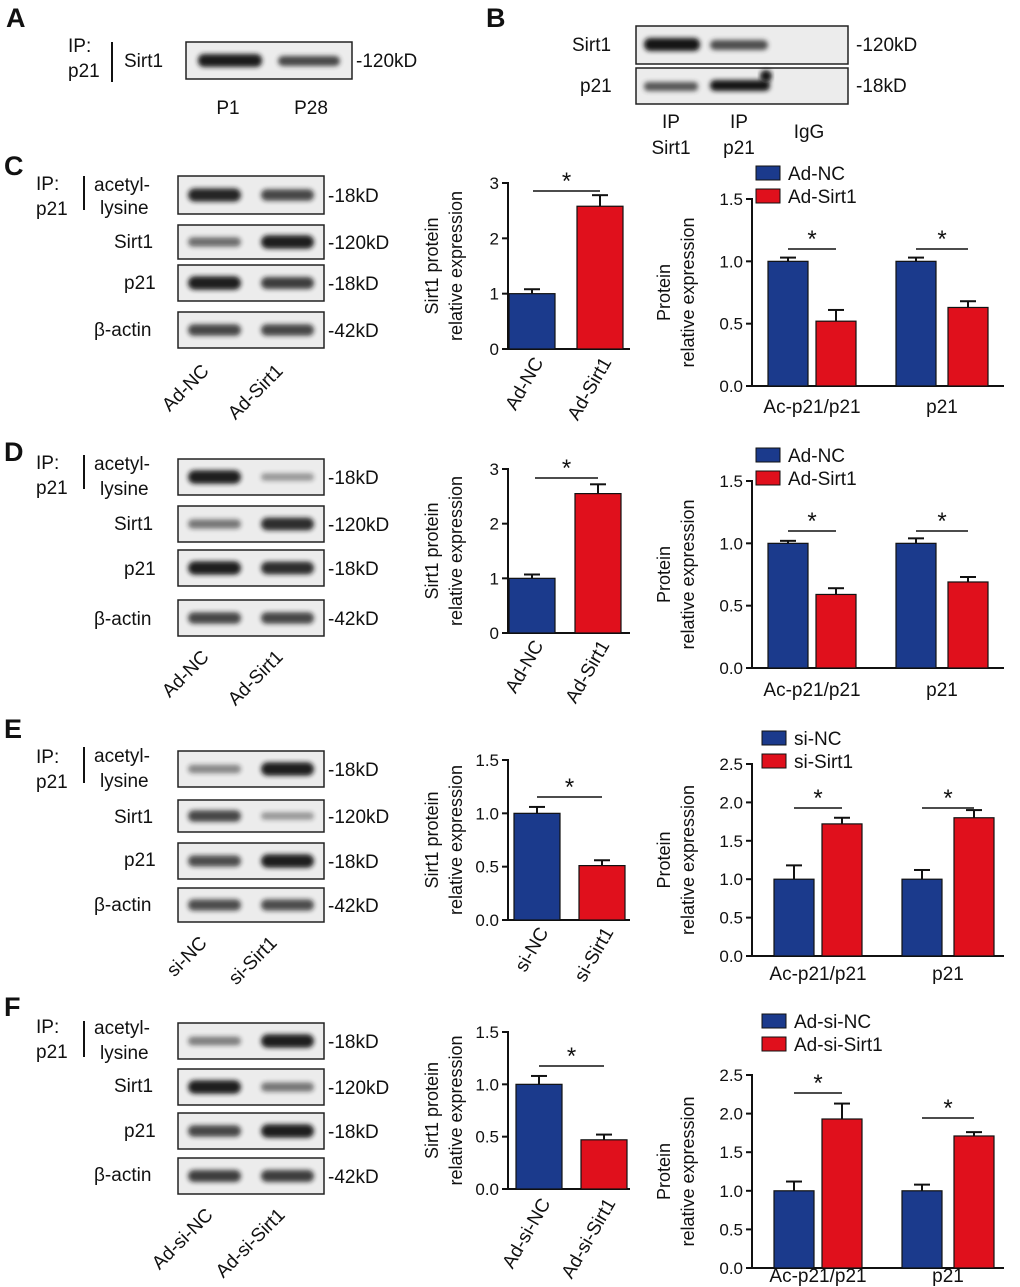  Describe the element at coordinates (253, 961) in the screenshot. I see `lane-label: si-Sirt1` at that location.